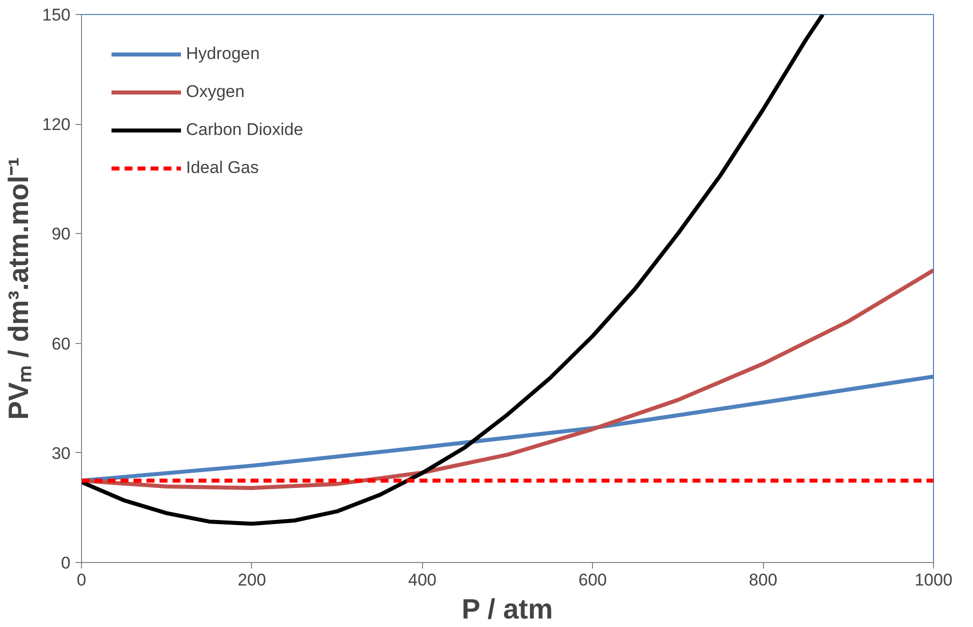 The image size is (973, 627). What do you see at coordinates (763, 580) in the screenshot?
I see `x-tick-label: 800` at bounding box center [763, 580].